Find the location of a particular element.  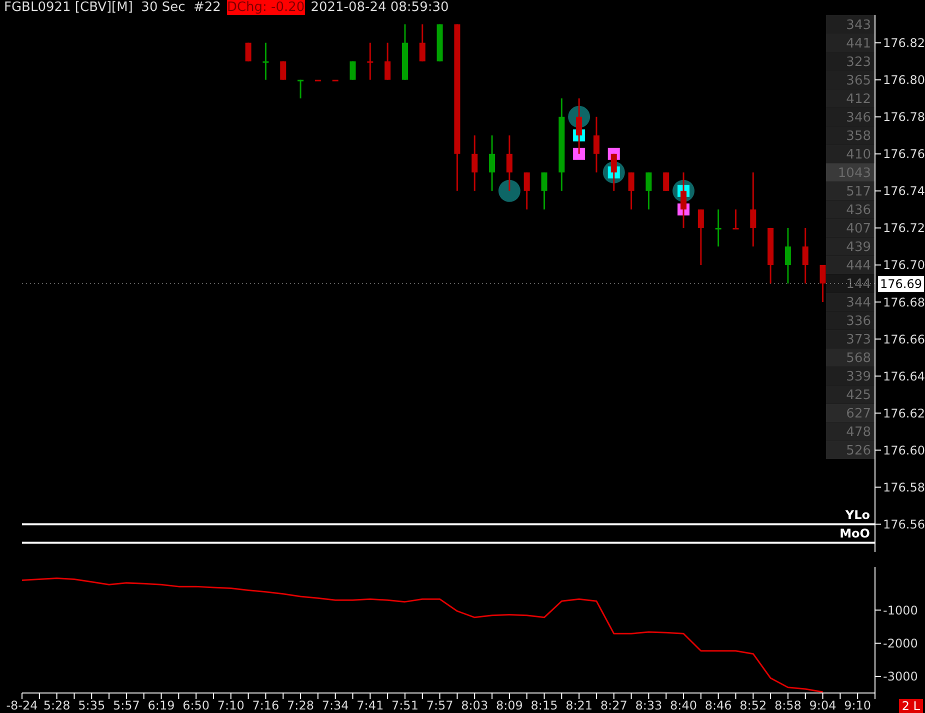

x-tick-label: 8:46 is located at coordinates (718, 705).